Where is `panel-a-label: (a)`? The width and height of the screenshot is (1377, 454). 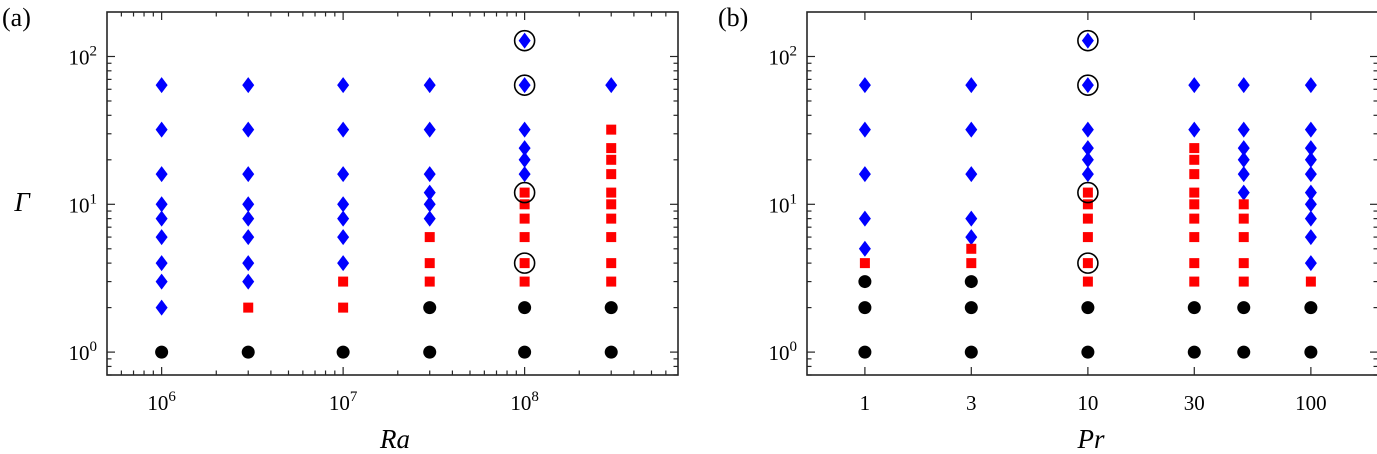 panel-a-label: (a) is located at coordinates (16, 17).